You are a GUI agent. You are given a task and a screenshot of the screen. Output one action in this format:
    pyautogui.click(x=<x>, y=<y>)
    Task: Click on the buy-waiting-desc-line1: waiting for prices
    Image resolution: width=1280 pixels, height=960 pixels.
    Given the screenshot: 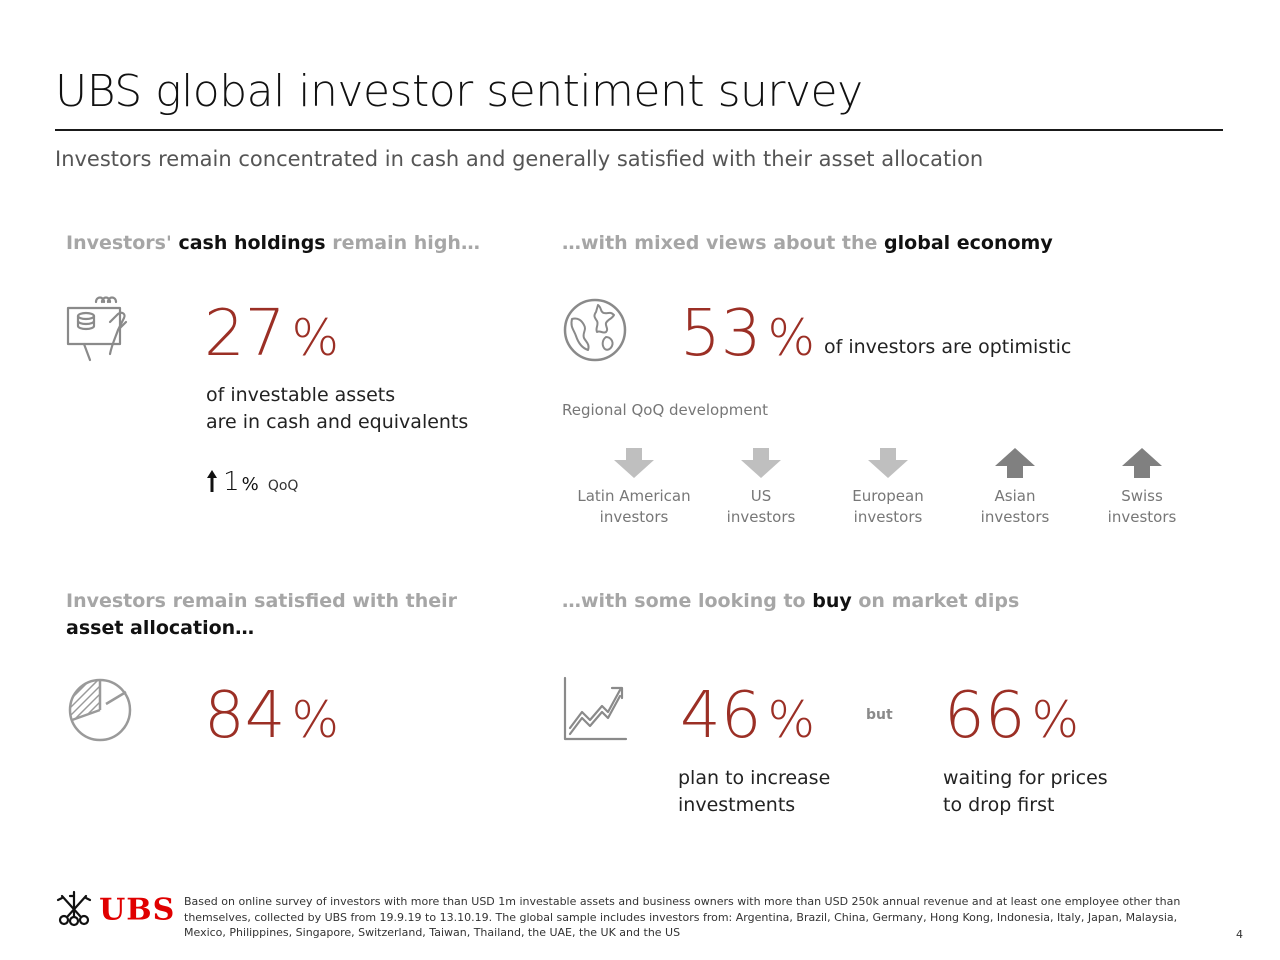 What is the action you would take?
    pyautogui.click(x=1025, y=778)
    